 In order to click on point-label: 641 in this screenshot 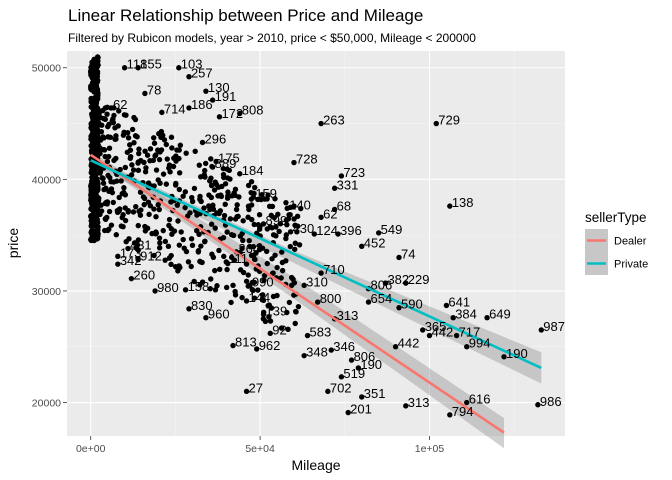, I will do `click(459, 301)`.